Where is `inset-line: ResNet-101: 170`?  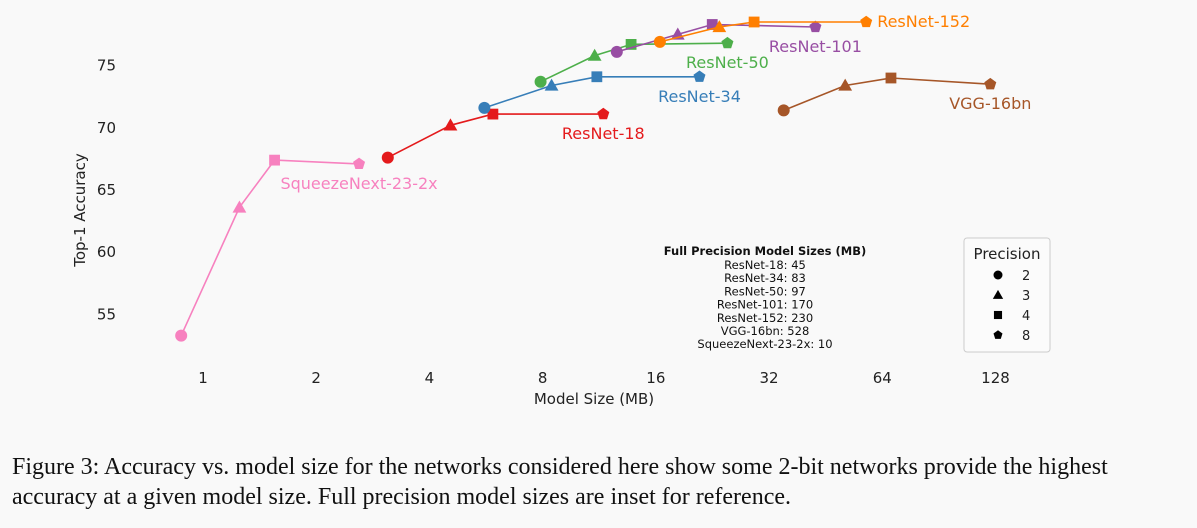
inset-line: ResNet-101: 170 is located at coordinates (765, 305).